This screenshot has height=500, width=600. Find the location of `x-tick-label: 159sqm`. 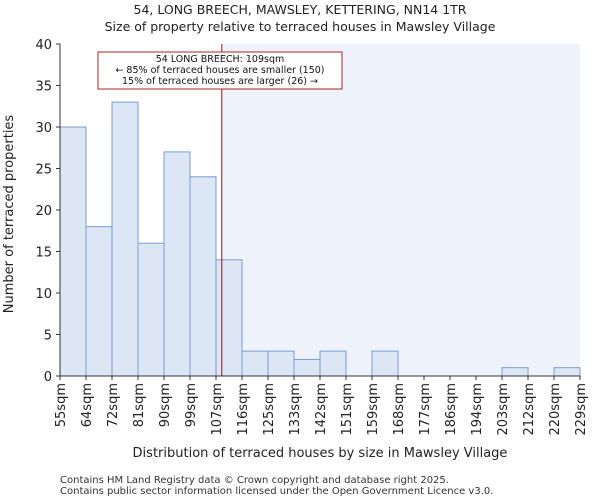

x-tick-label: 159sqm is located at coordinates (373, 409).